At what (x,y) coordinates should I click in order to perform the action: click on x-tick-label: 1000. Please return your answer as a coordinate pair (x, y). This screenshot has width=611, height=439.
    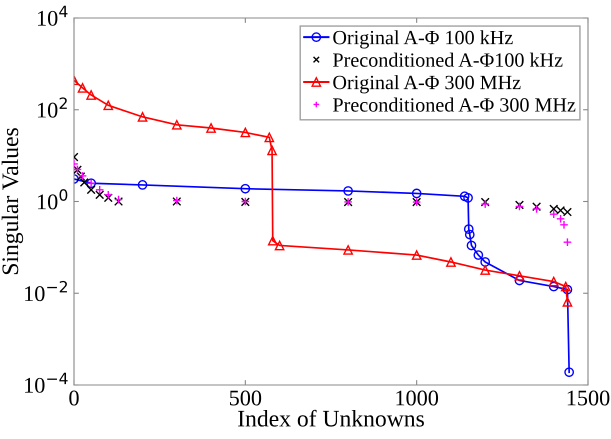
    Looking at the image, I should click on (417, 398).